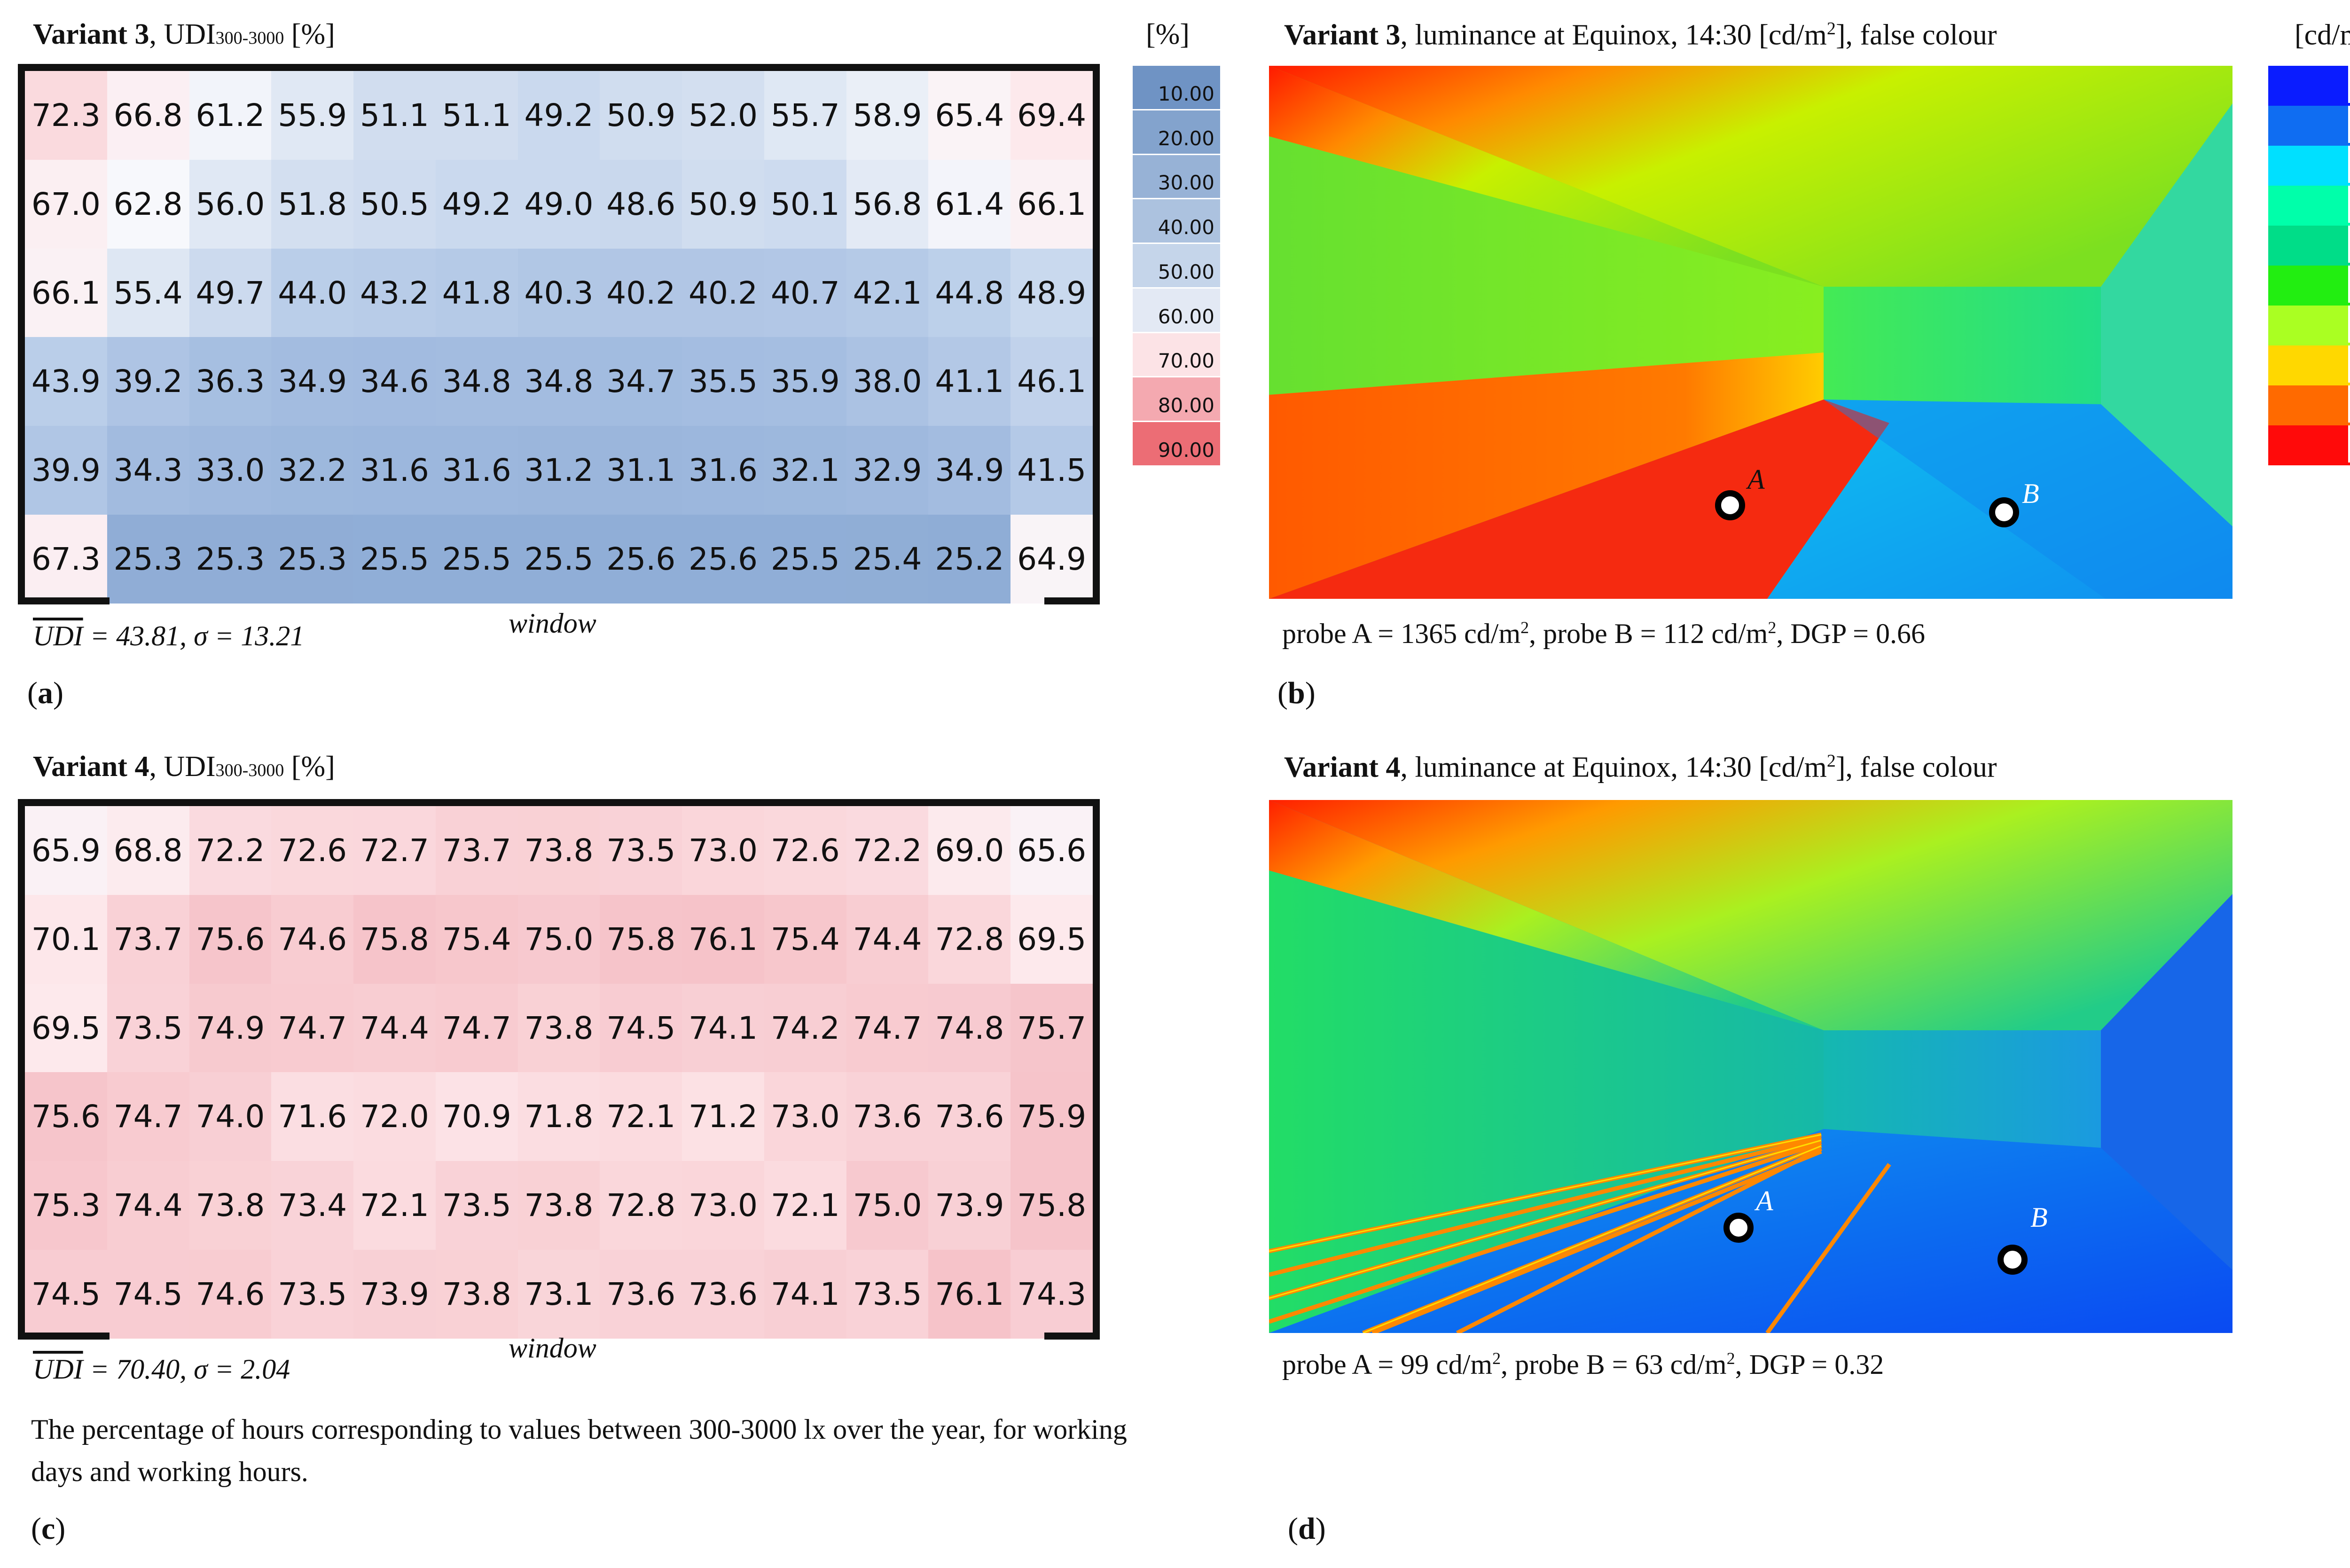 Image resolution: width=2350 pixels, height=1568 pixels. I want to click on udi-v3-cell: 61.4, so click(969, 204).